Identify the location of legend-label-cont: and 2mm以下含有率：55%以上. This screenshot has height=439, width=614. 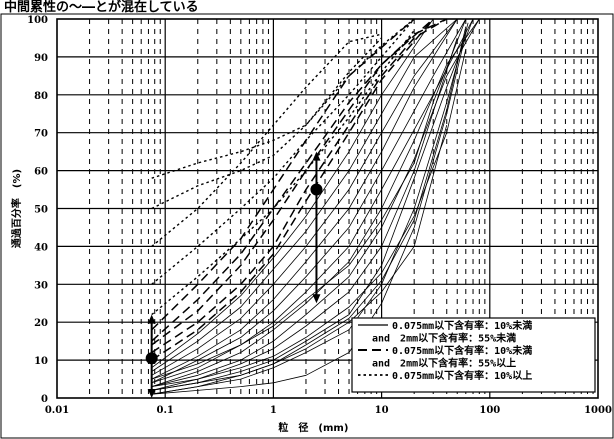
(444, 363).